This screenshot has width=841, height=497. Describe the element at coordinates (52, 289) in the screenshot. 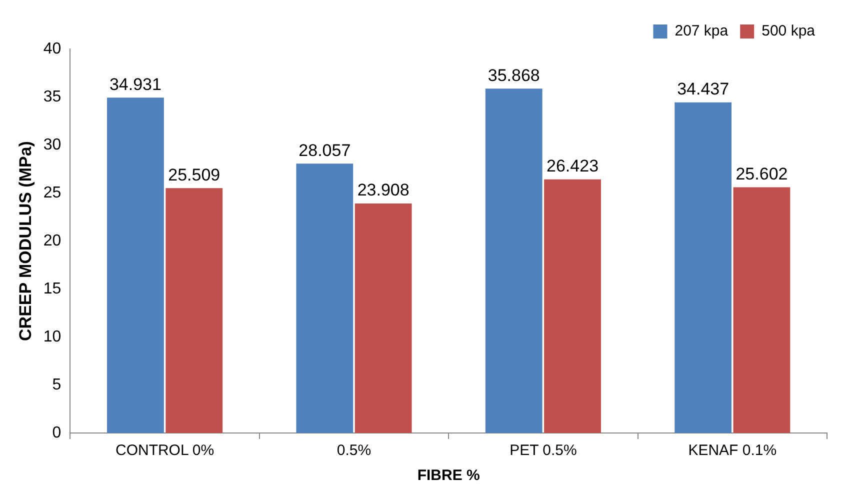

I see `y-tick-label: 15` at that location.